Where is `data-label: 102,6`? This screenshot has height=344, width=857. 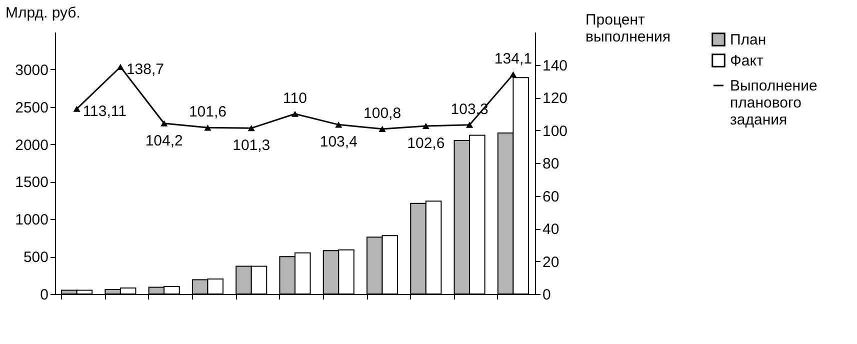 data-label: 102,6 is located at coordinates (426, 143).